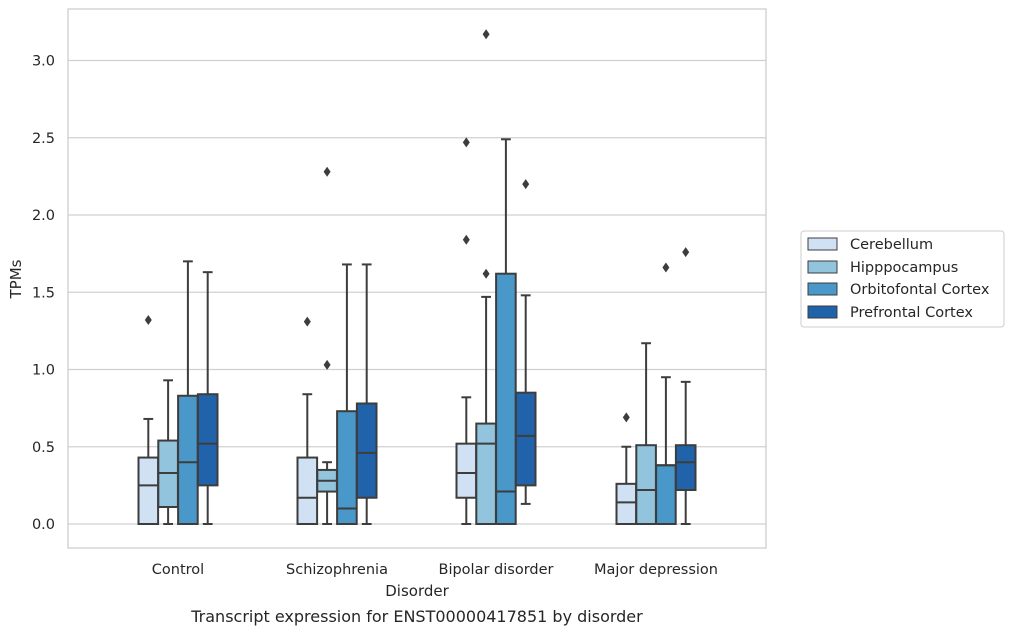  Describe the element at coordinates (822, 312) in the screenshot. I see `legend-swatch-prefrontal` at that location.